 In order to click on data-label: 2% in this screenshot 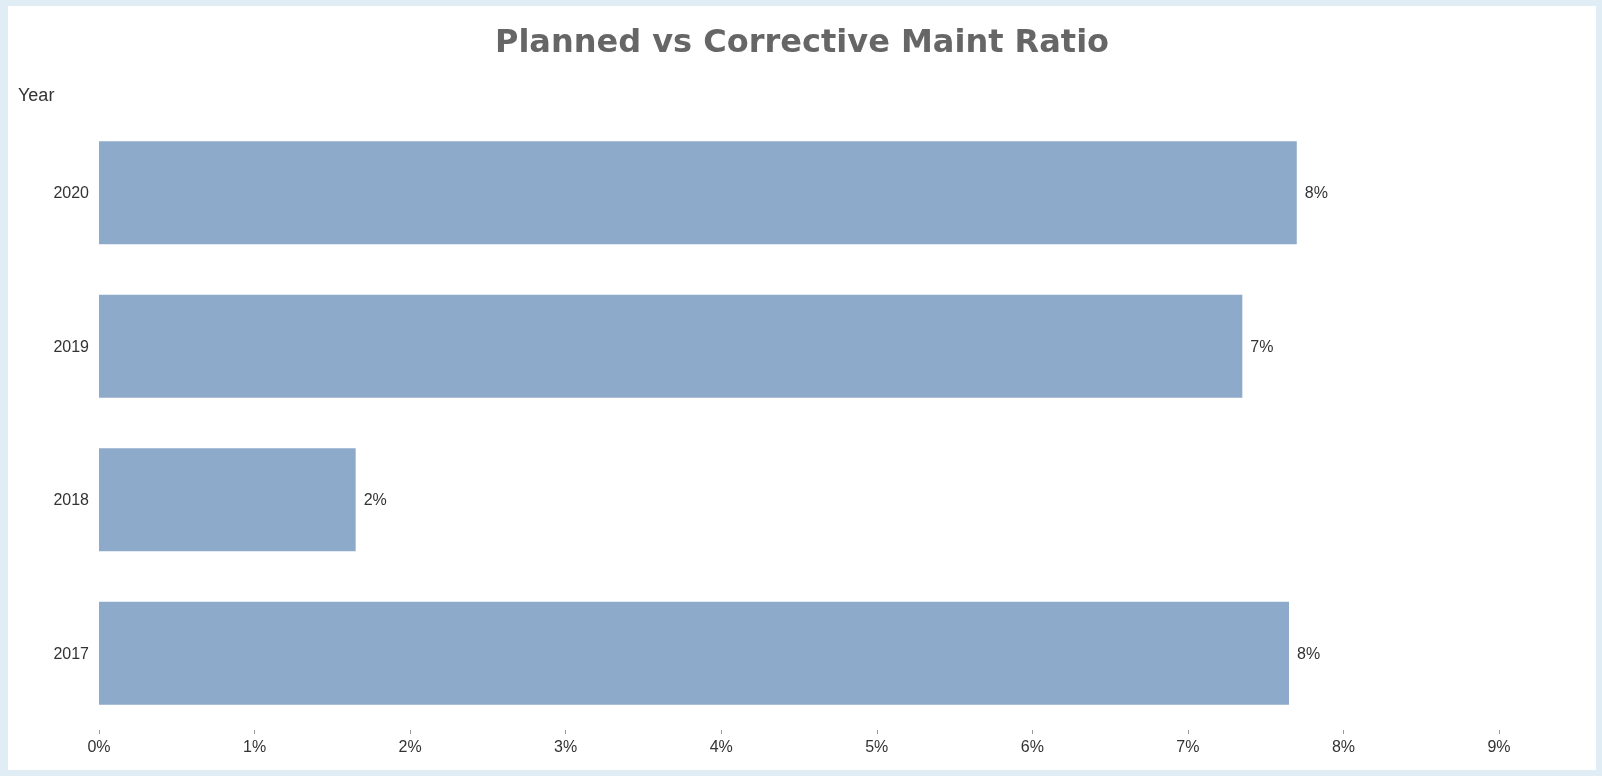, I will do `click(375, 500)`.